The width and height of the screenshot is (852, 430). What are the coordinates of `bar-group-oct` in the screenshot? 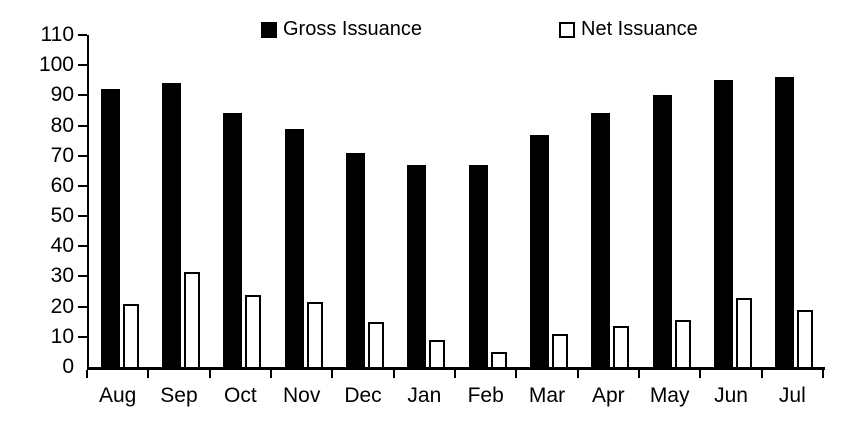 It's located at (242, 201).